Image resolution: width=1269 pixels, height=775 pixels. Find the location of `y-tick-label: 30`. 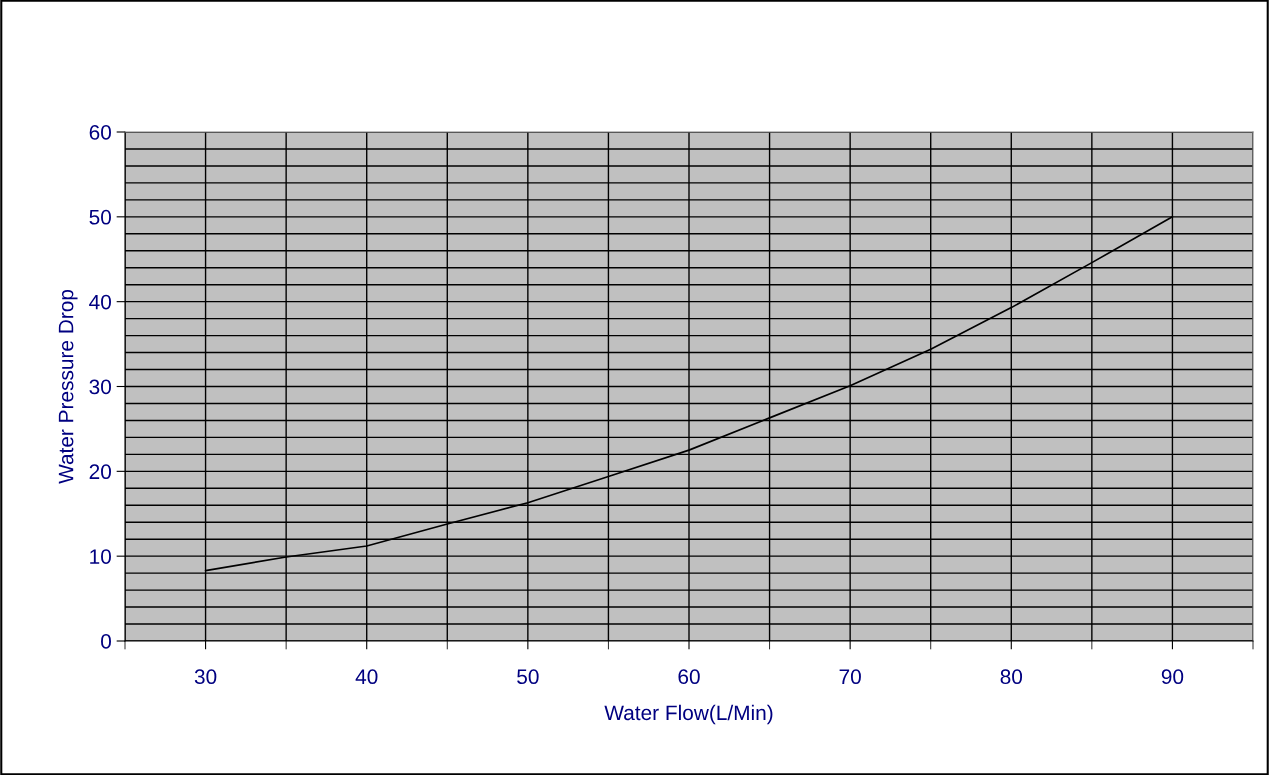

y-tick-label: 30 is located at coordinates (100, 387).